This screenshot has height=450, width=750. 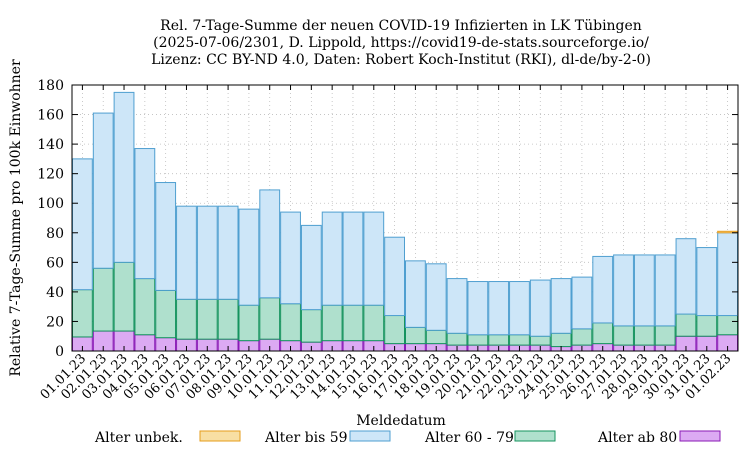 What do you see at coordinates (457, 339) in the screenshot?
I see `bar-alter-60-79-19.01.23` at bounding box center [457, 339].